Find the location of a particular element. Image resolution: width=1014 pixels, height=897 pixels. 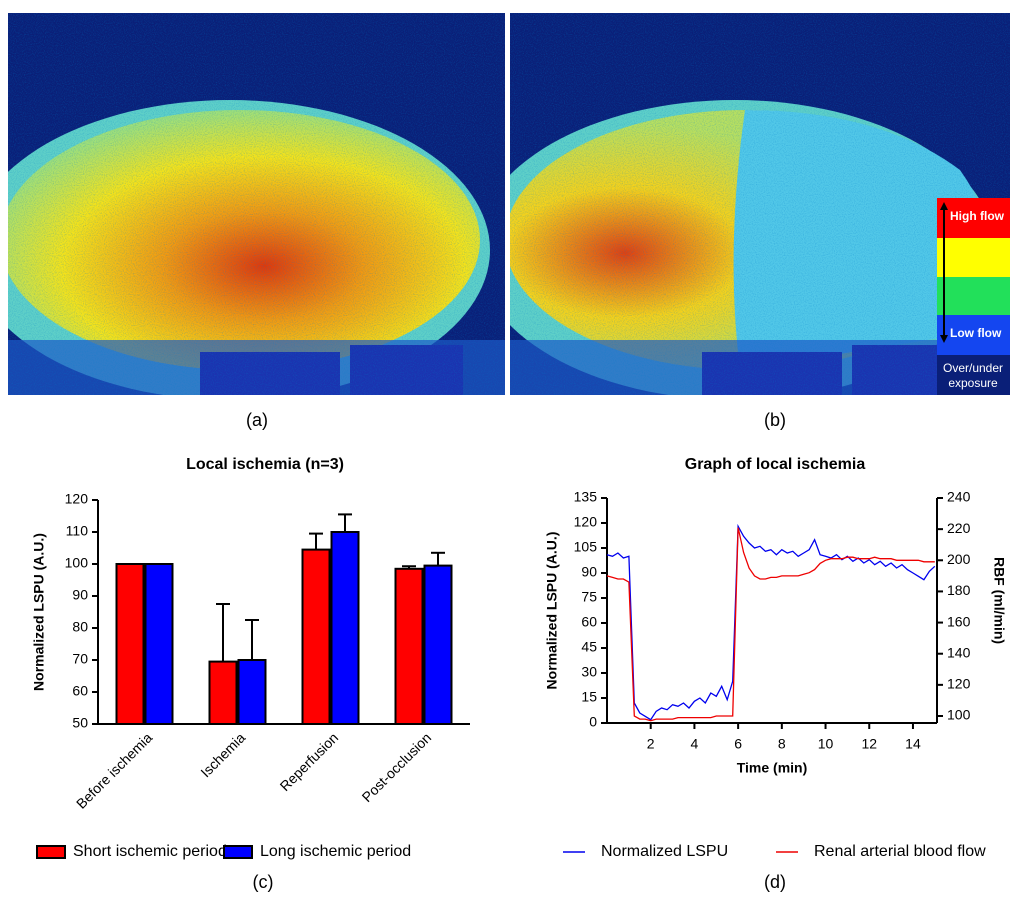

legend-label: Long ischemic period is located at coordinates (335, 851).